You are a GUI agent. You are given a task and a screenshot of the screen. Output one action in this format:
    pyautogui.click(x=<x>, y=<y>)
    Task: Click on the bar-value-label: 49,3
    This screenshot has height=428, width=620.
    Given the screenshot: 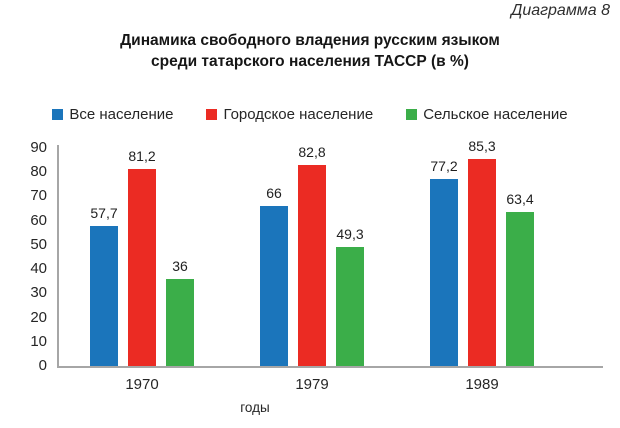 What is the action you would take?
    pyautogui.click(x=350, y=234)
    